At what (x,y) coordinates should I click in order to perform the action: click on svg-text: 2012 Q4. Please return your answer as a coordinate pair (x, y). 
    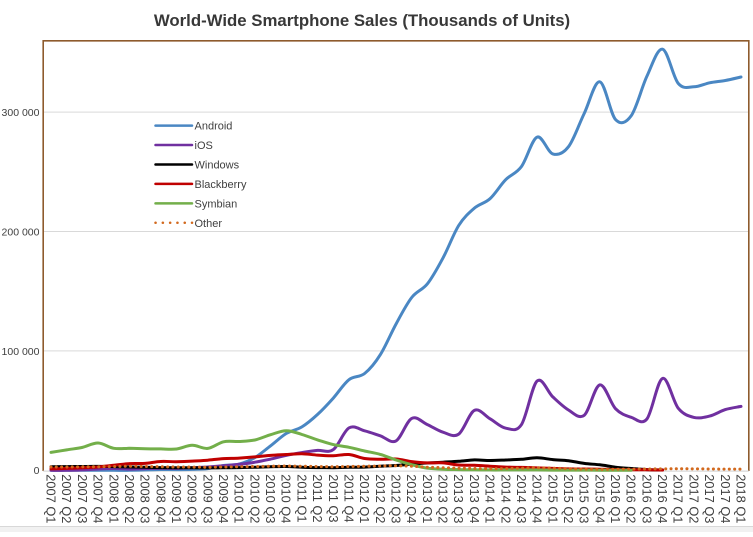
    Looking at the image, I should click on (411, 498).